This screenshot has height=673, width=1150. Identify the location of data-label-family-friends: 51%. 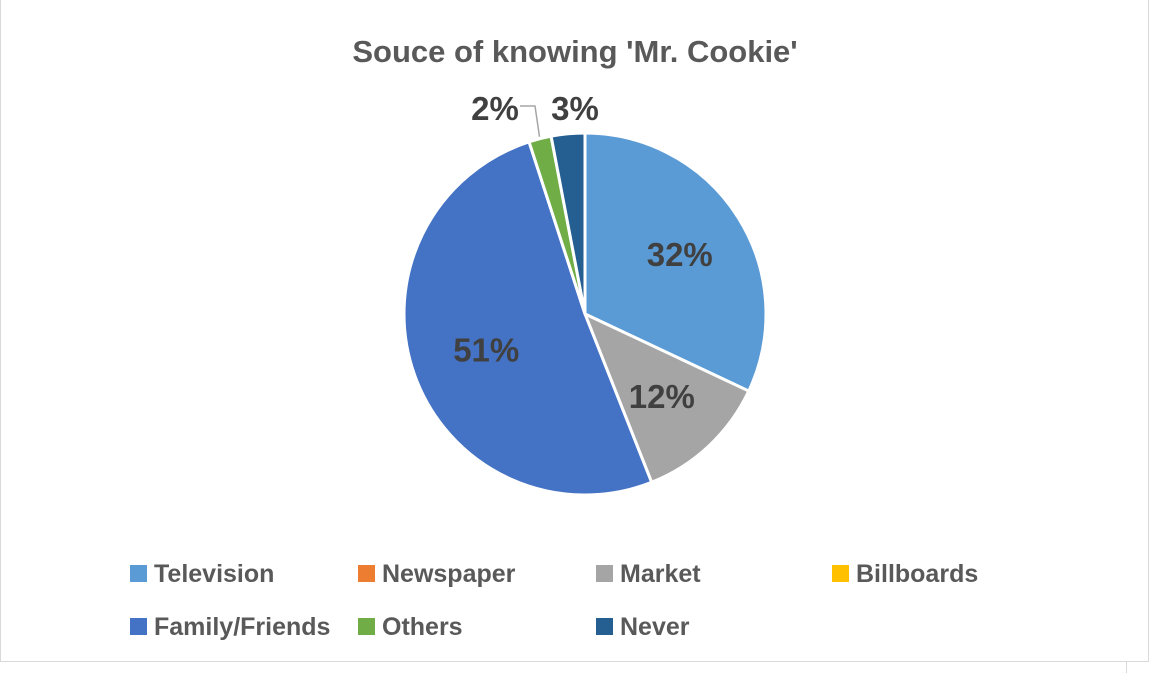
(486, 350).